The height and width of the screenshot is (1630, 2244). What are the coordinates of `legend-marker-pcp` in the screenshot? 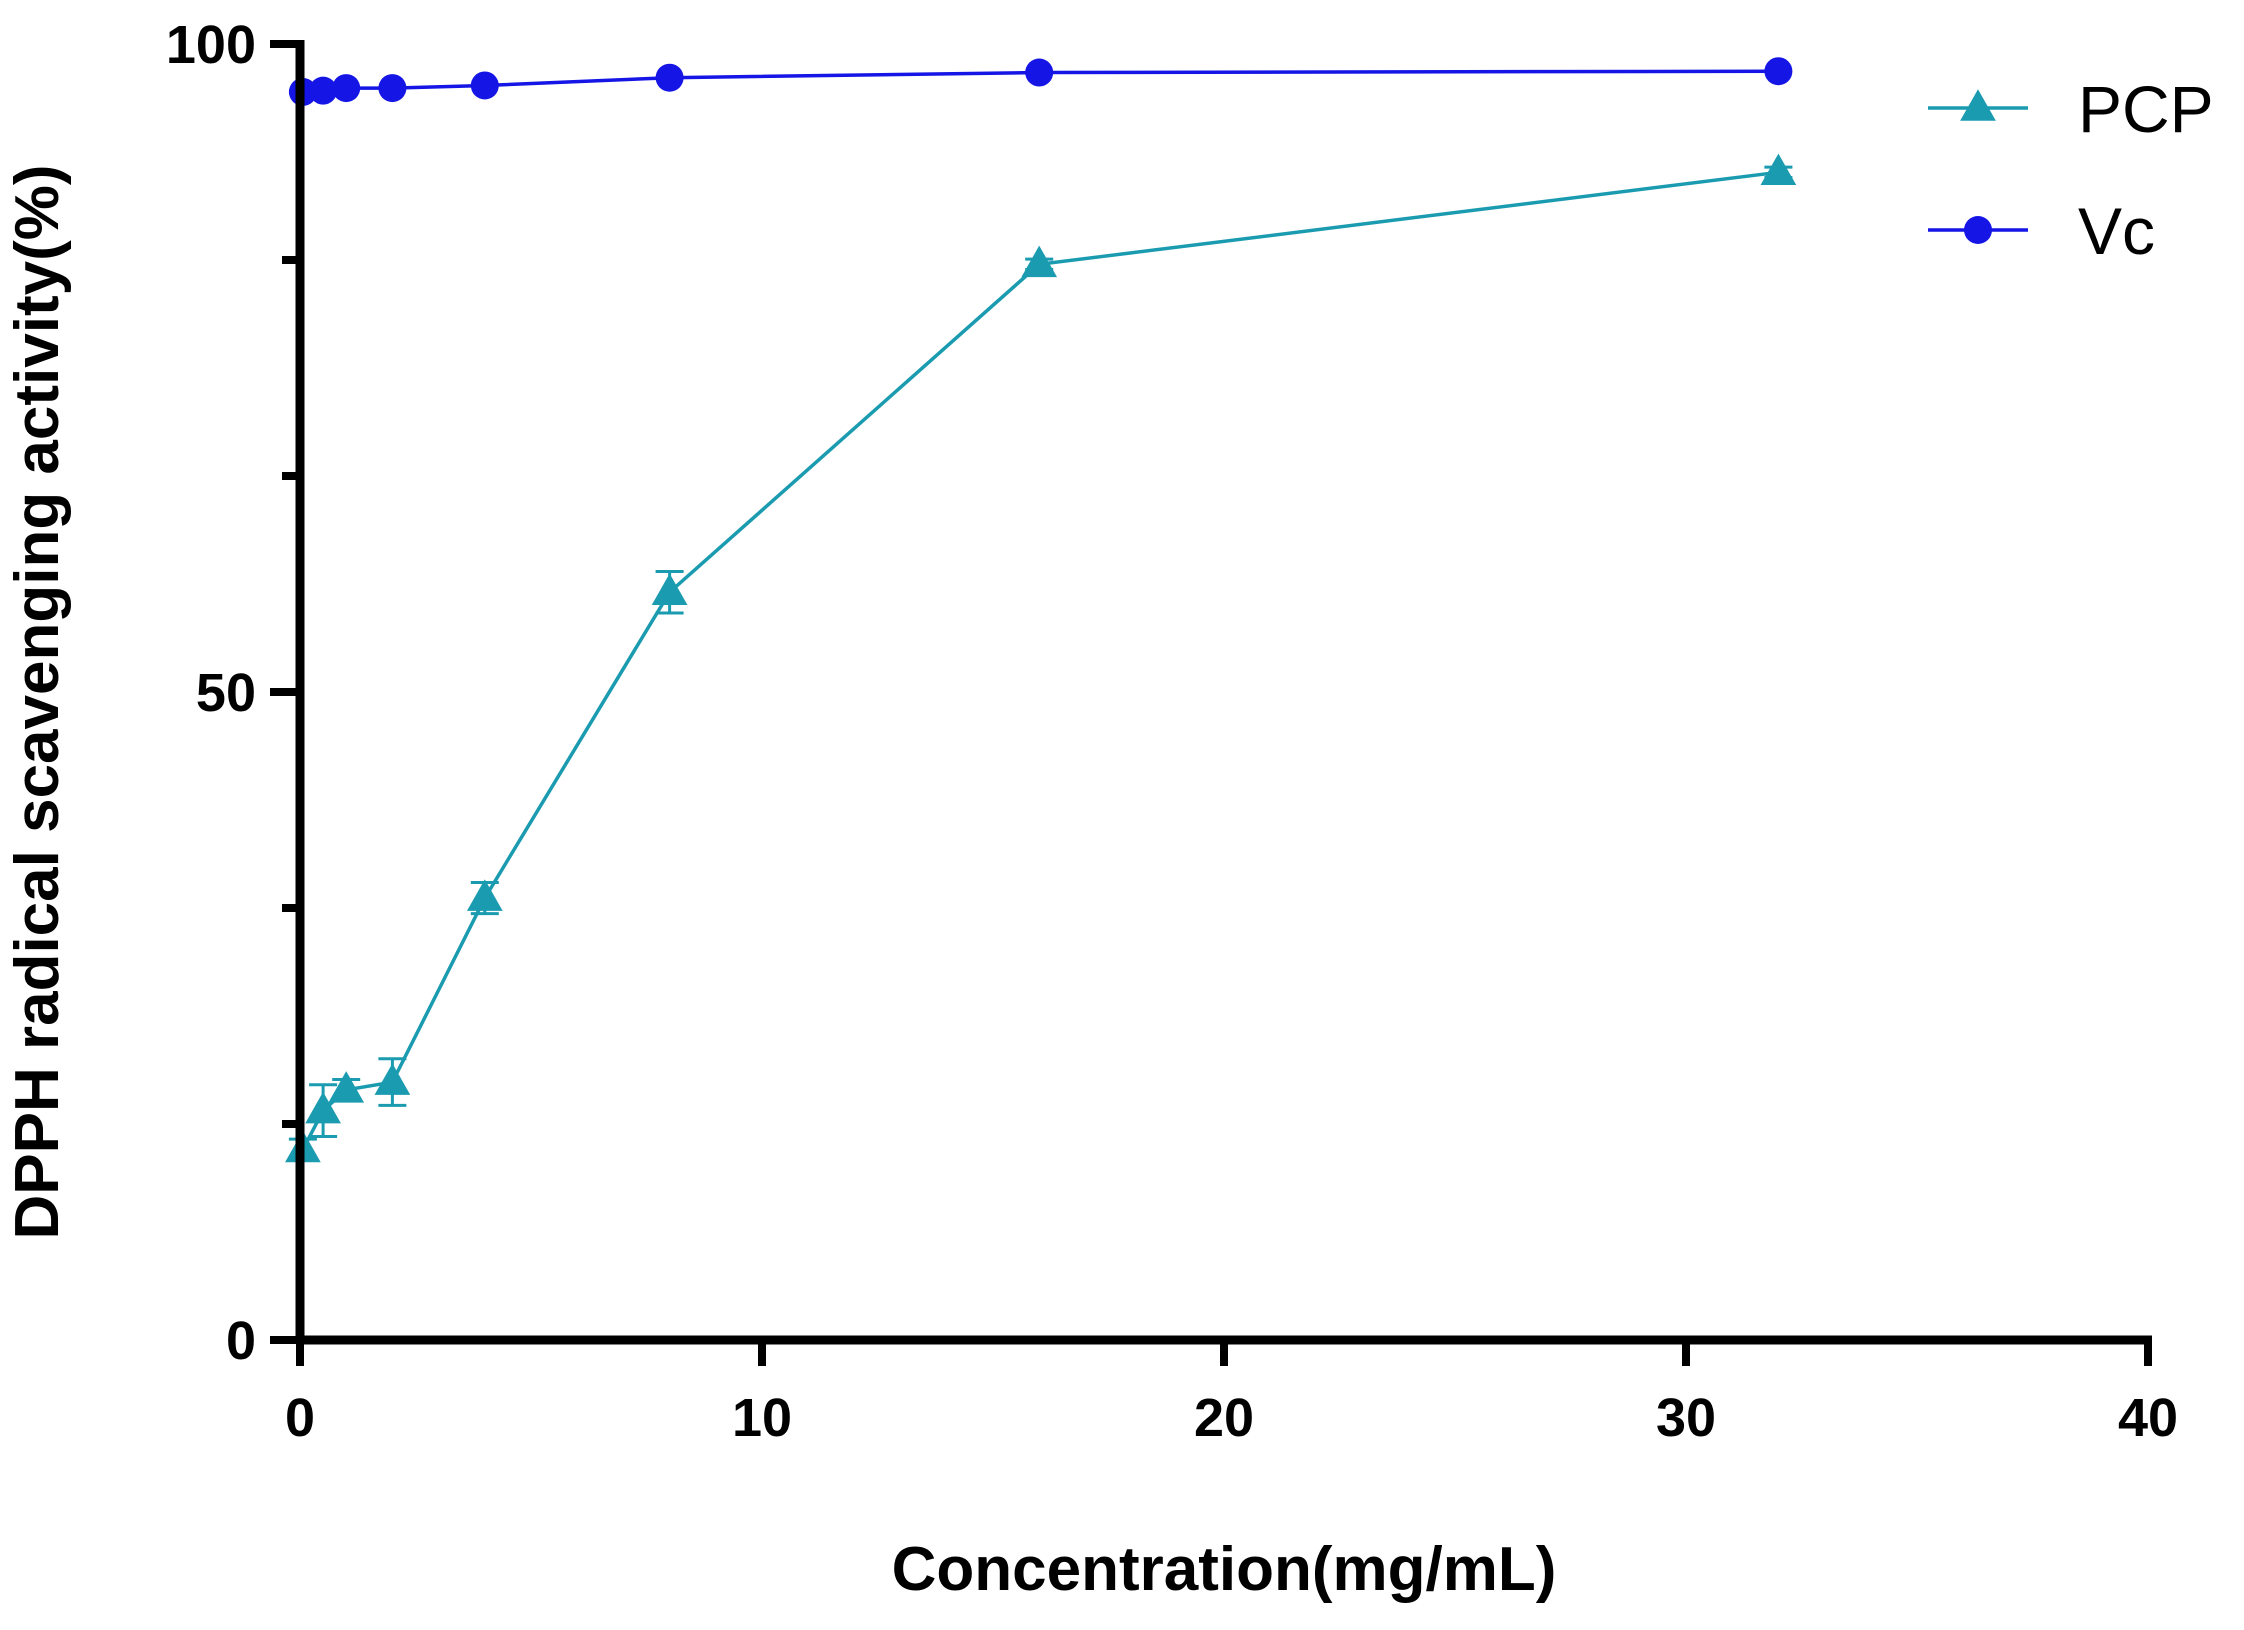 It's located at (1978, 105).